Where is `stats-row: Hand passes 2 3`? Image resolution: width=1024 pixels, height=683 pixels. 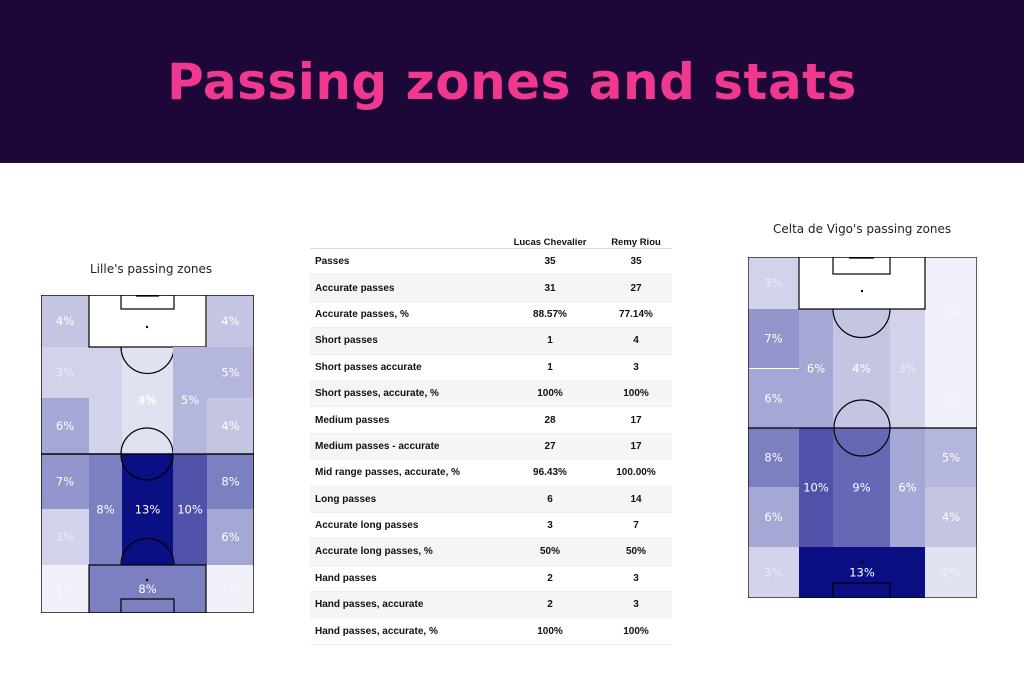
stats-row: Hand passes 2 3 is located at coordinates (491, 579).